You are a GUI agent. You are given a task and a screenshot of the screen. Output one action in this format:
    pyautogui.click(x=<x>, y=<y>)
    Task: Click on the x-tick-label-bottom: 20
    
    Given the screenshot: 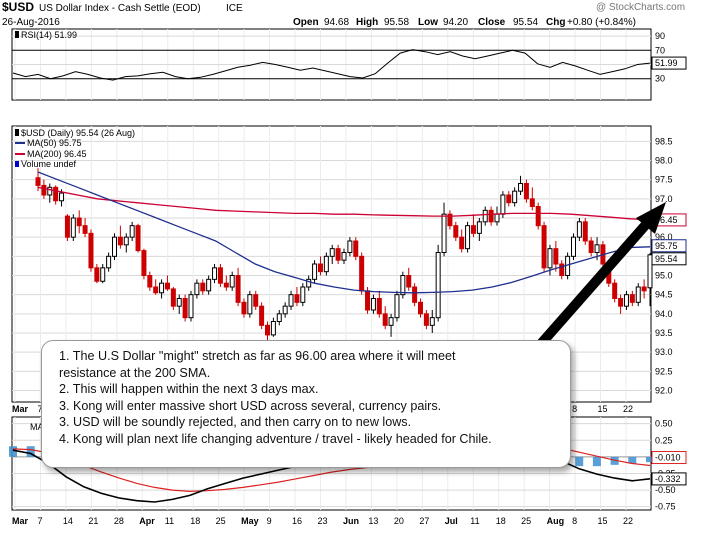 What is the action you would take?
    pyautogui.click(x=399, y=521)
    